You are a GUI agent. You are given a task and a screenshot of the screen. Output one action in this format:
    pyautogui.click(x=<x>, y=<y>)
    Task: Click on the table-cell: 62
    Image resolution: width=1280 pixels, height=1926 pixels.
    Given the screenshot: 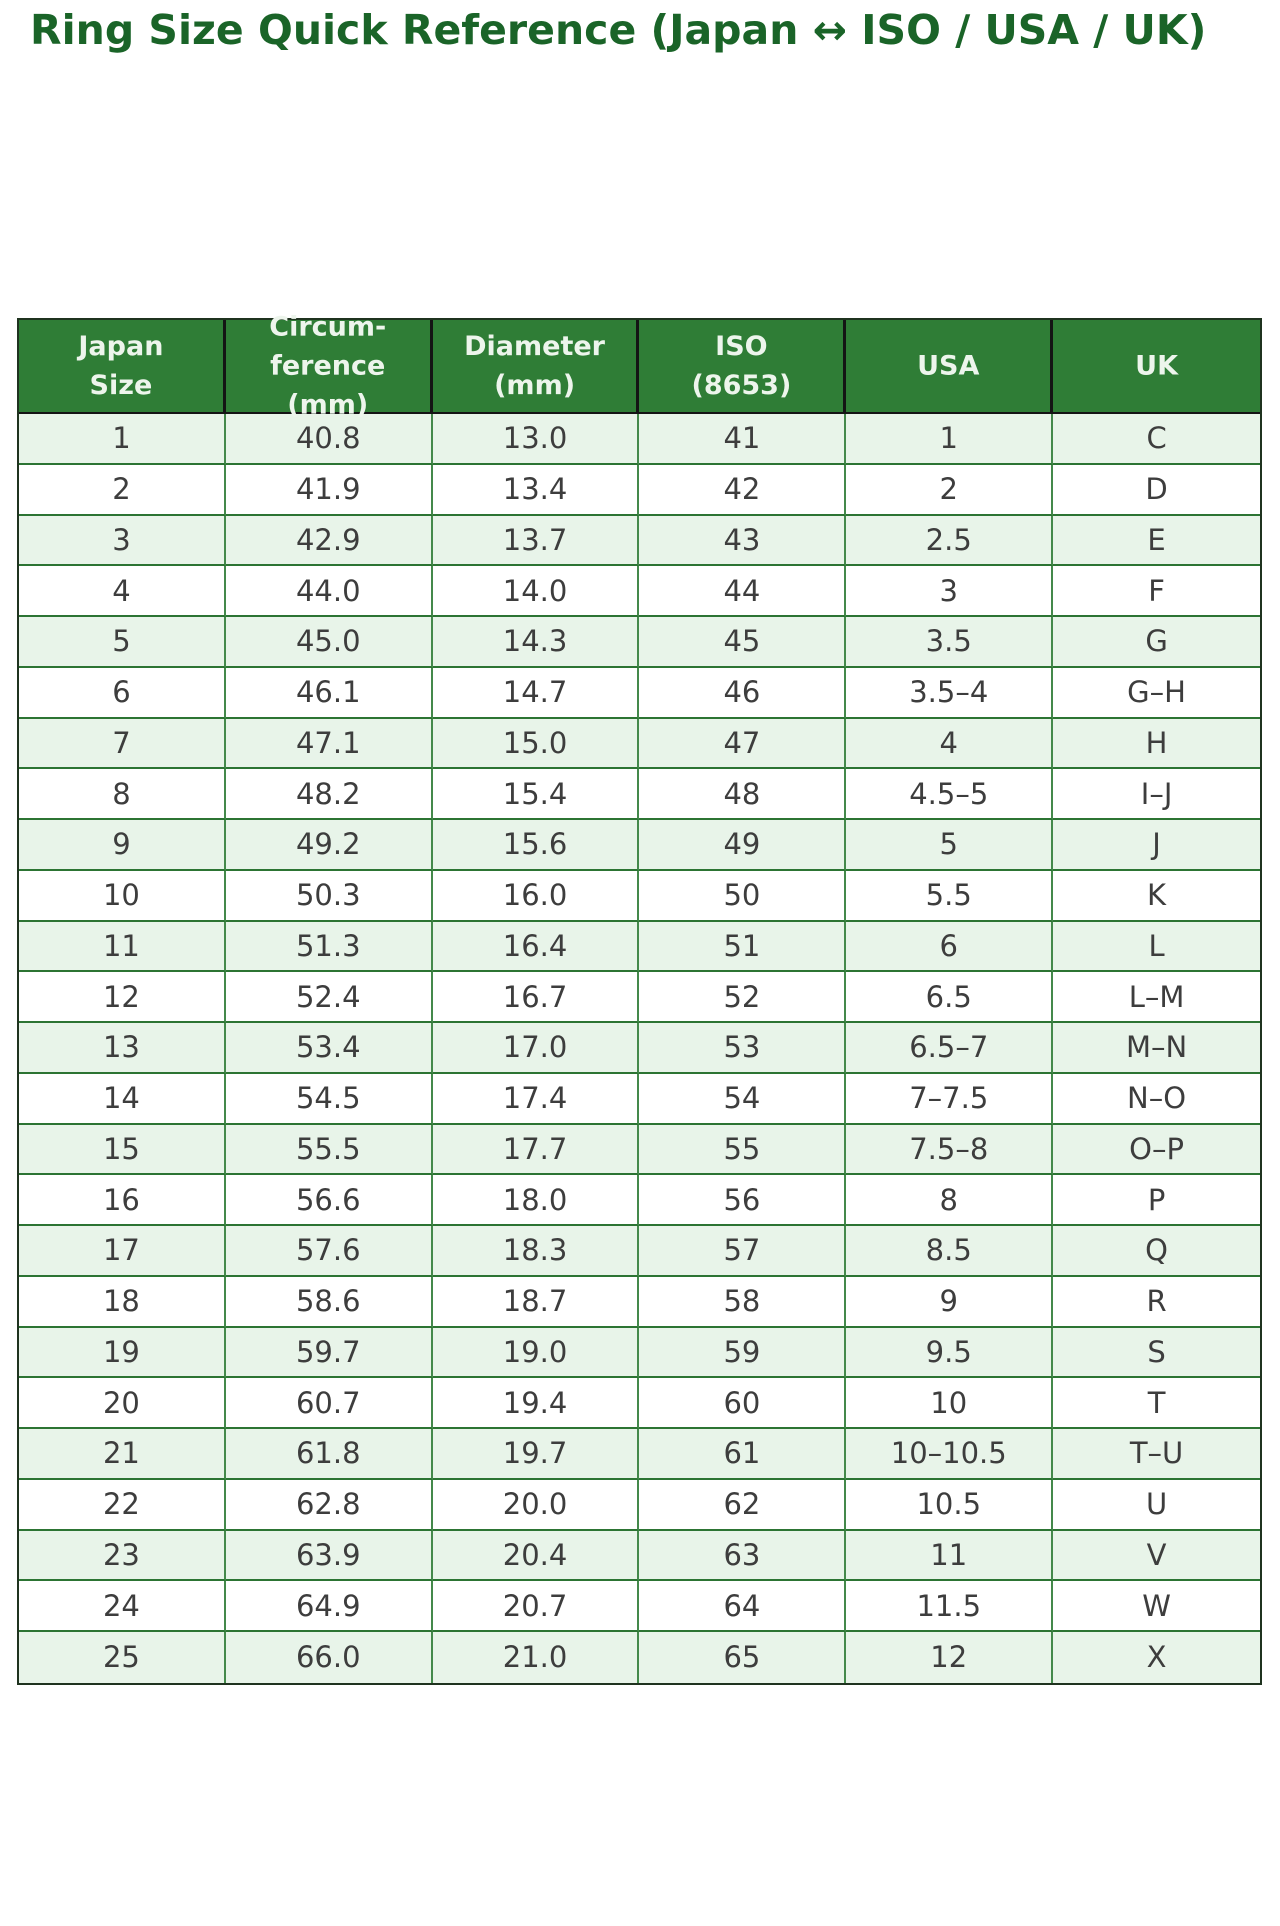 What is the action you would take?
    pyautogui.click(x=743, y=1505)
    